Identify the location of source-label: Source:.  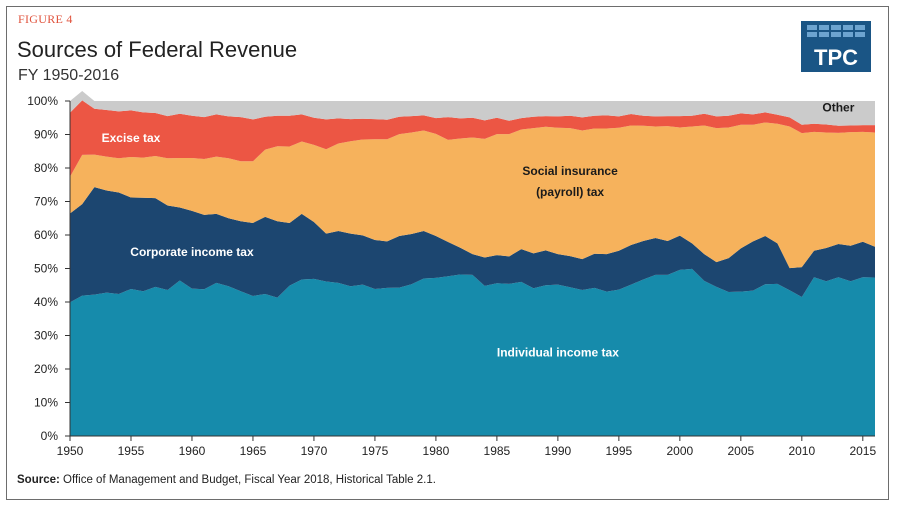
(38, 480).